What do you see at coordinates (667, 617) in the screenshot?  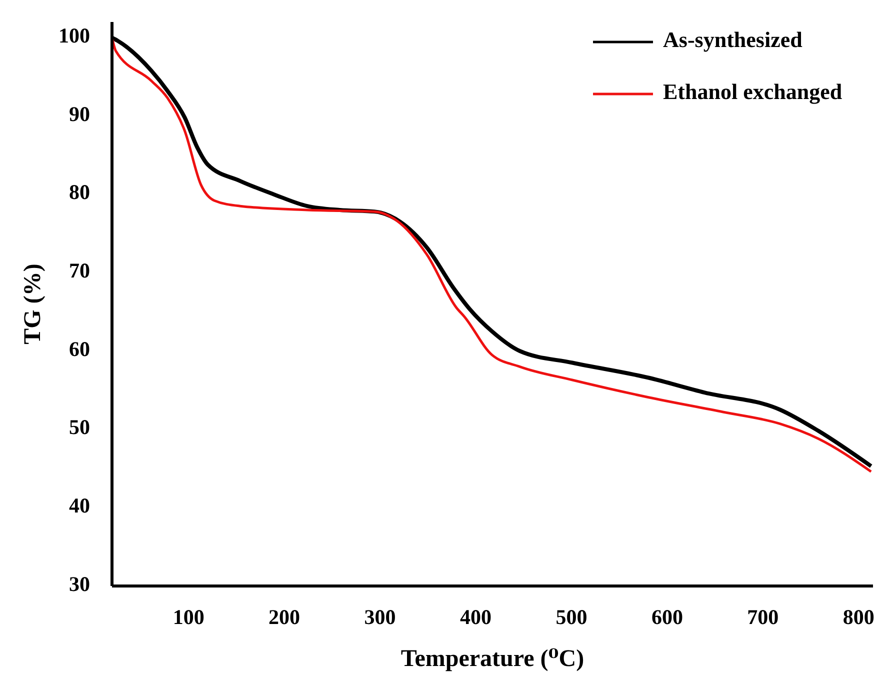 I see `x-tick-label: 600` at bounding box center [667, 617].